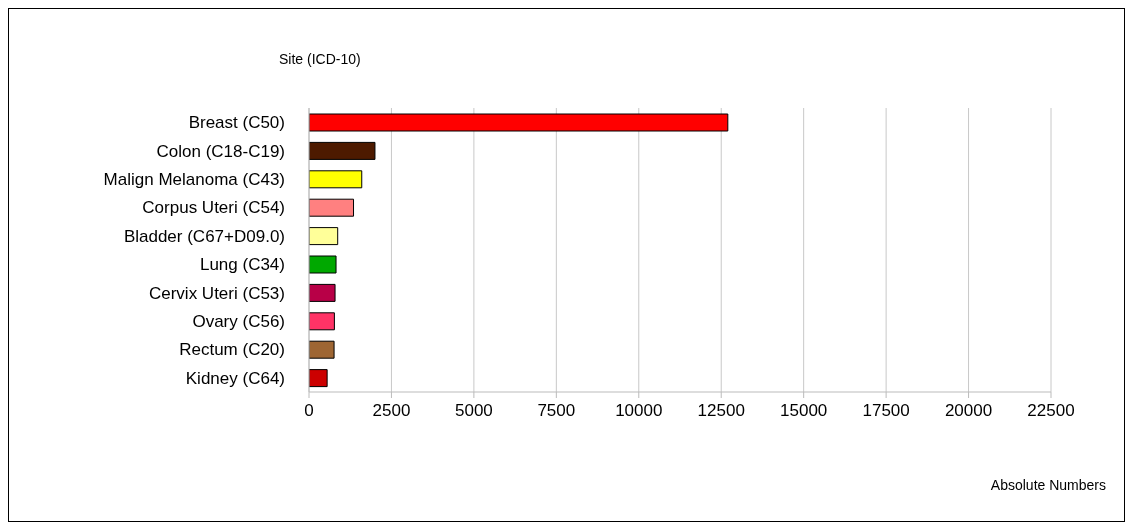 This screenshot has height=530, width=1133. Describe the element at coordinates (220, 151) in the screenshot. I see `y-tick-label: Colon (C18-C19)` at that location.